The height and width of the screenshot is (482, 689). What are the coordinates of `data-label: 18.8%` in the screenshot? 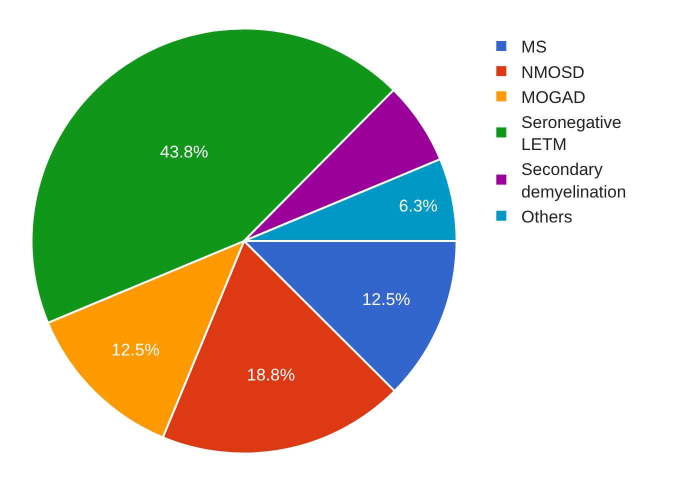 It's located at (270, 374).